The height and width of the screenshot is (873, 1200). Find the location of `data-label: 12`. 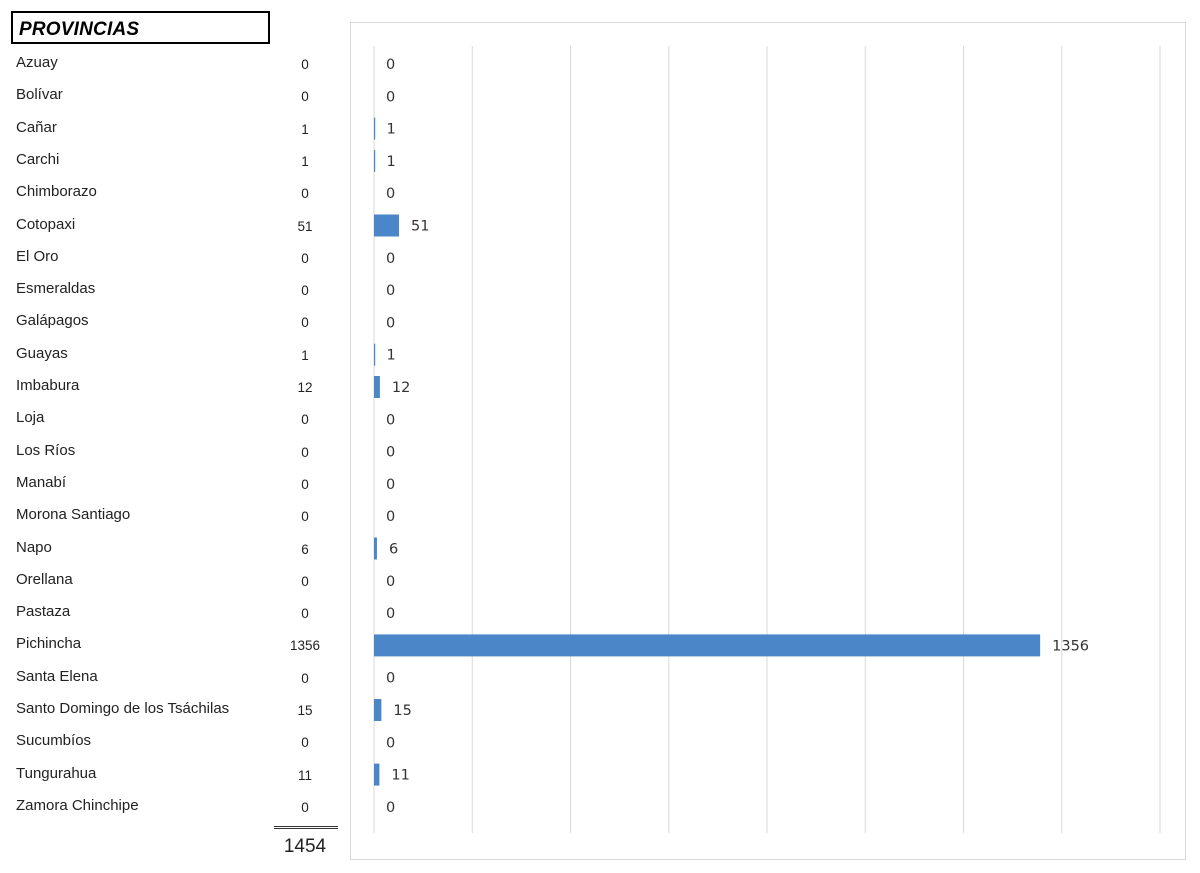

data-label: 12 is located at coordinates (401, 388).